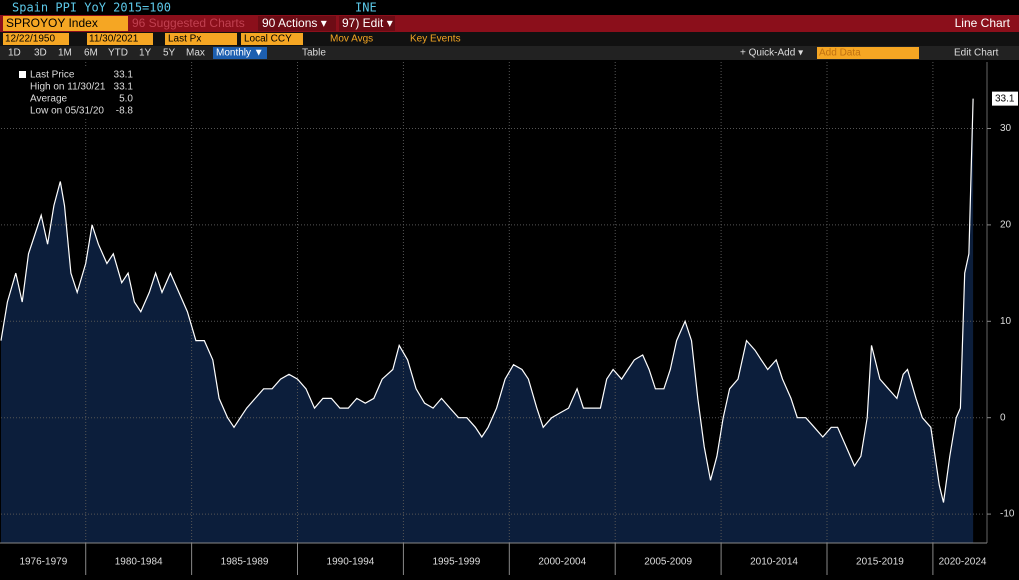 The image size is (1019, 580). Describe the element at coordinates (22, 74) in the screenshot. I see `legend-swatch` at that location.